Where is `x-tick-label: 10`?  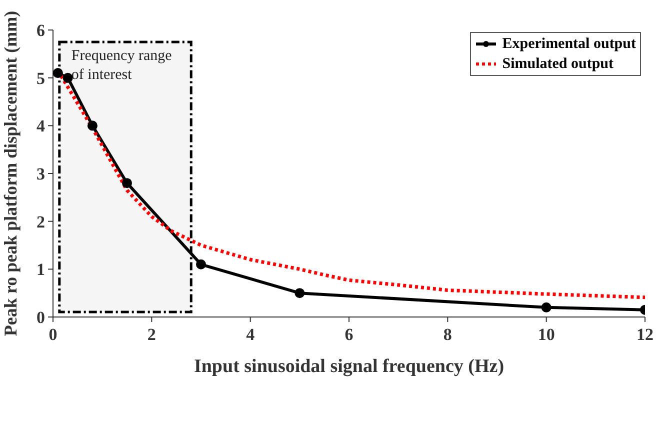 x-tick-label: 10 is located at coordinates (546, 334).